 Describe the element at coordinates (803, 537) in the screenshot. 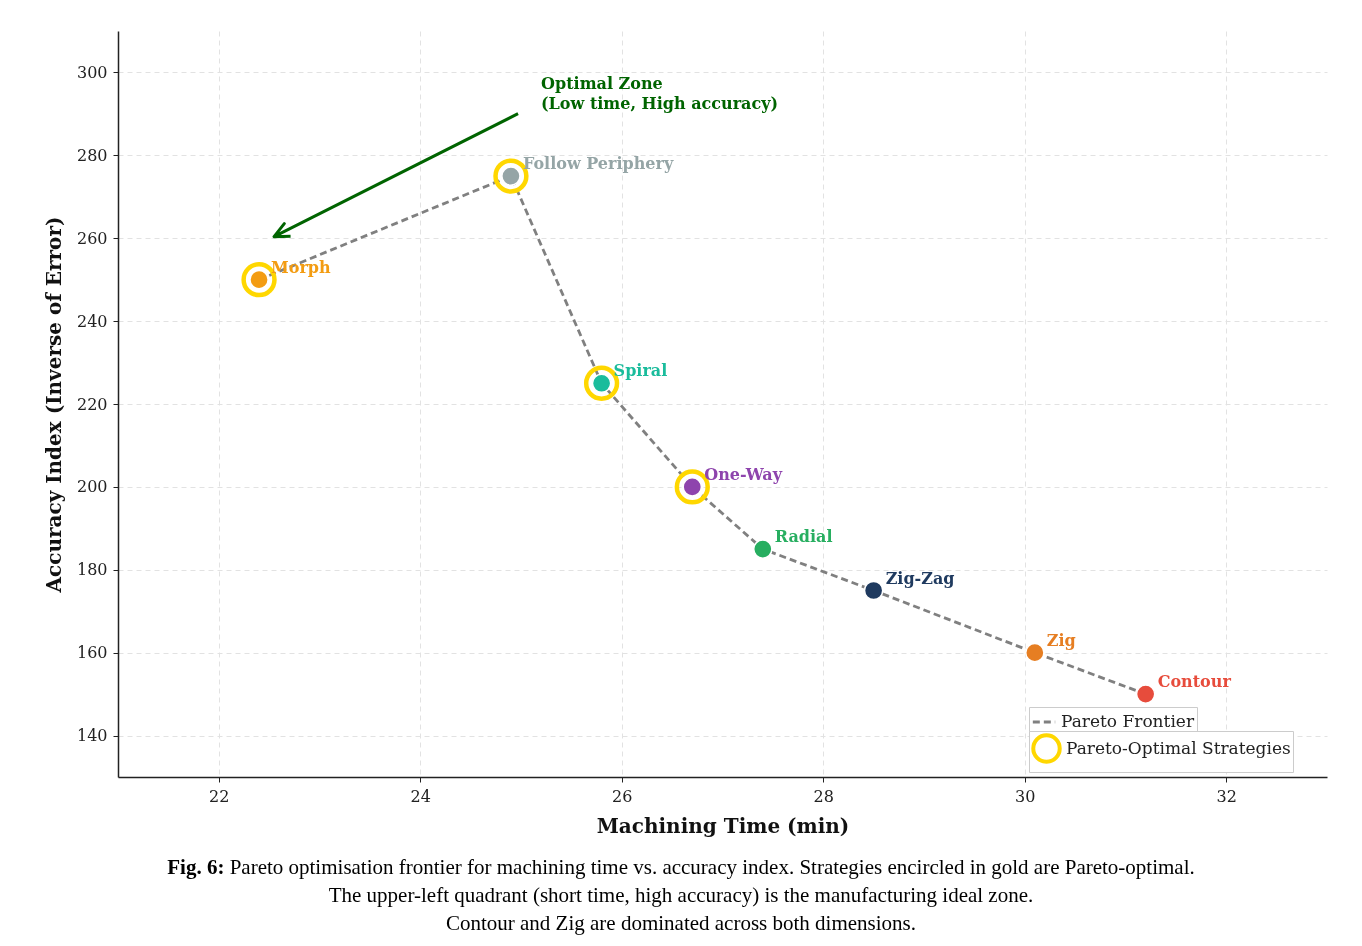

I see `series-label: Radial` at that location.